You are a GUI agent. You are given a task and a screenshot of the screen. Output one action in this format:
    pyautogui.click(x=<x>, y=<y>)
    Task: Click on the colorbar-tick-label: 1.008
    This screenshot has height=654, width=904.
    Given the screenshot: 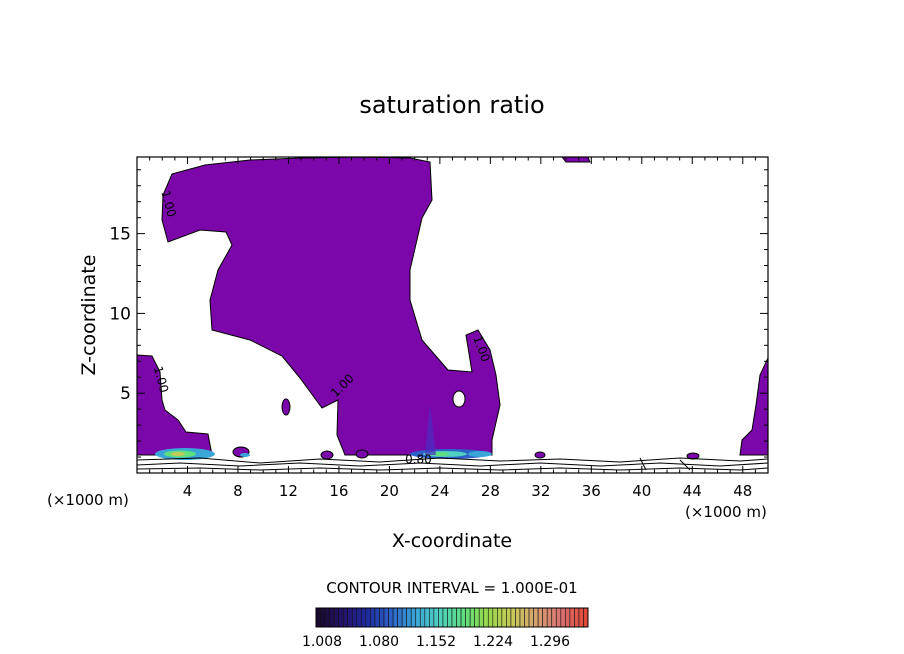 What is the action you would take?
    pyautogui.click(x=322, y=642)
    